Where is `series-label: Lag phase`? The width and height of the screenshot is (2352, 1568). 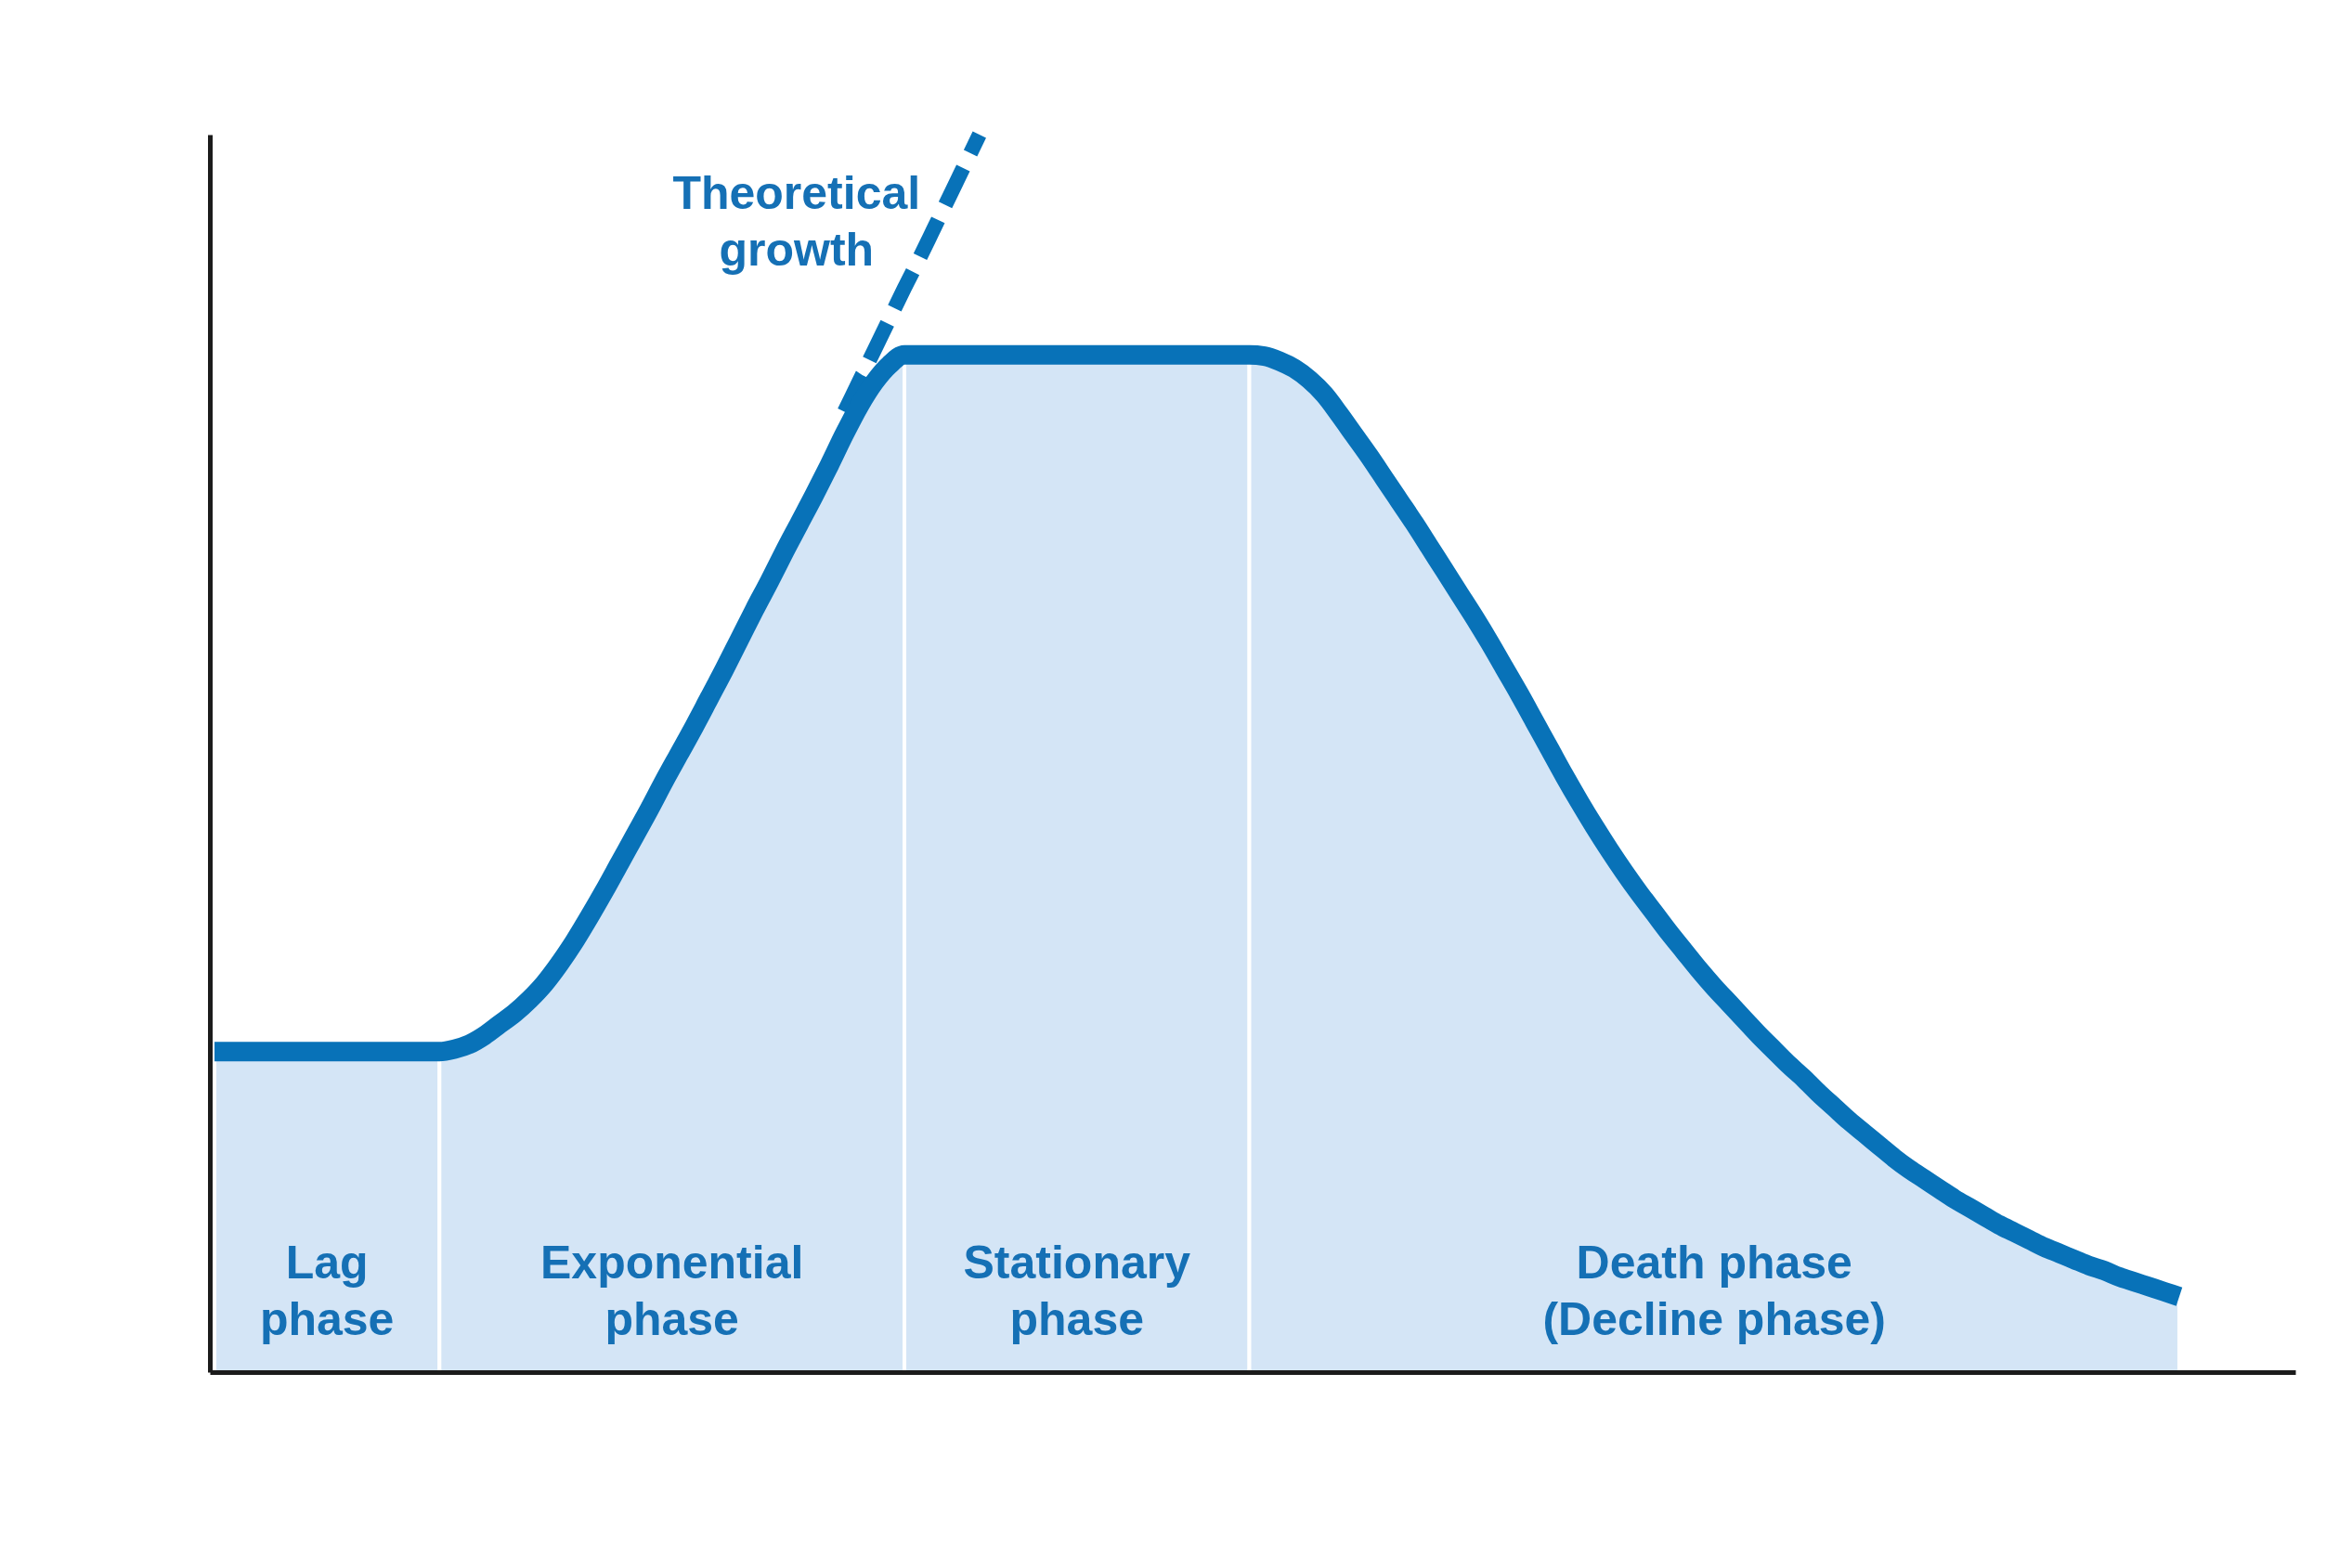 series-label: Lag phase is located at coordinates (327, 1291).